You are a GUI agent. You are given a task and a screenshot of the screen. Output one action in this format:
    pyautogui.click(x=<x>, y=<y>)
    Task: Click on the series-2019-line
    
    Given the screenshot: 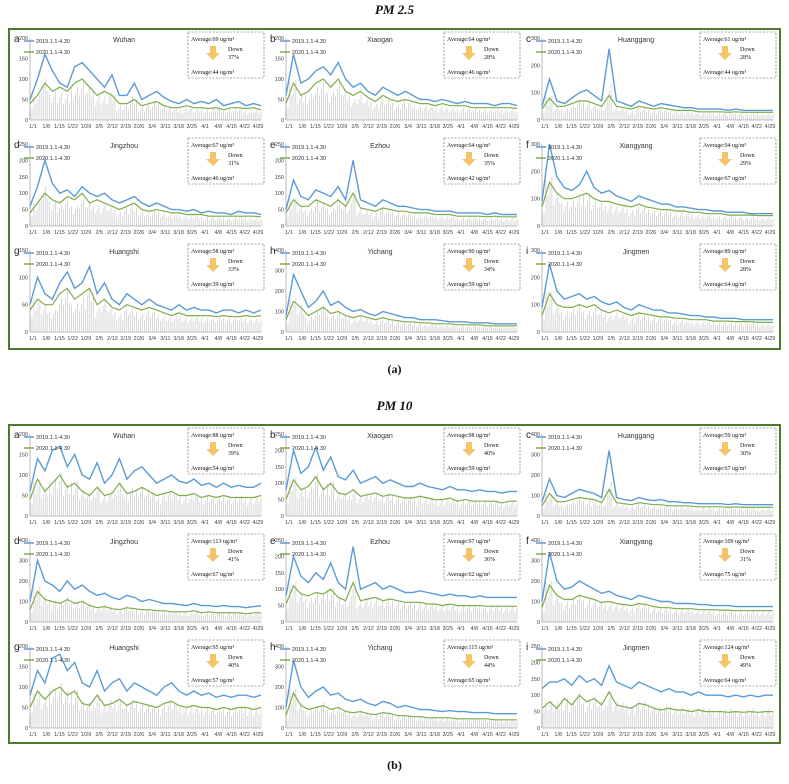 What is the action you would take?
    pyautogui.click(x=657, y=179)
    